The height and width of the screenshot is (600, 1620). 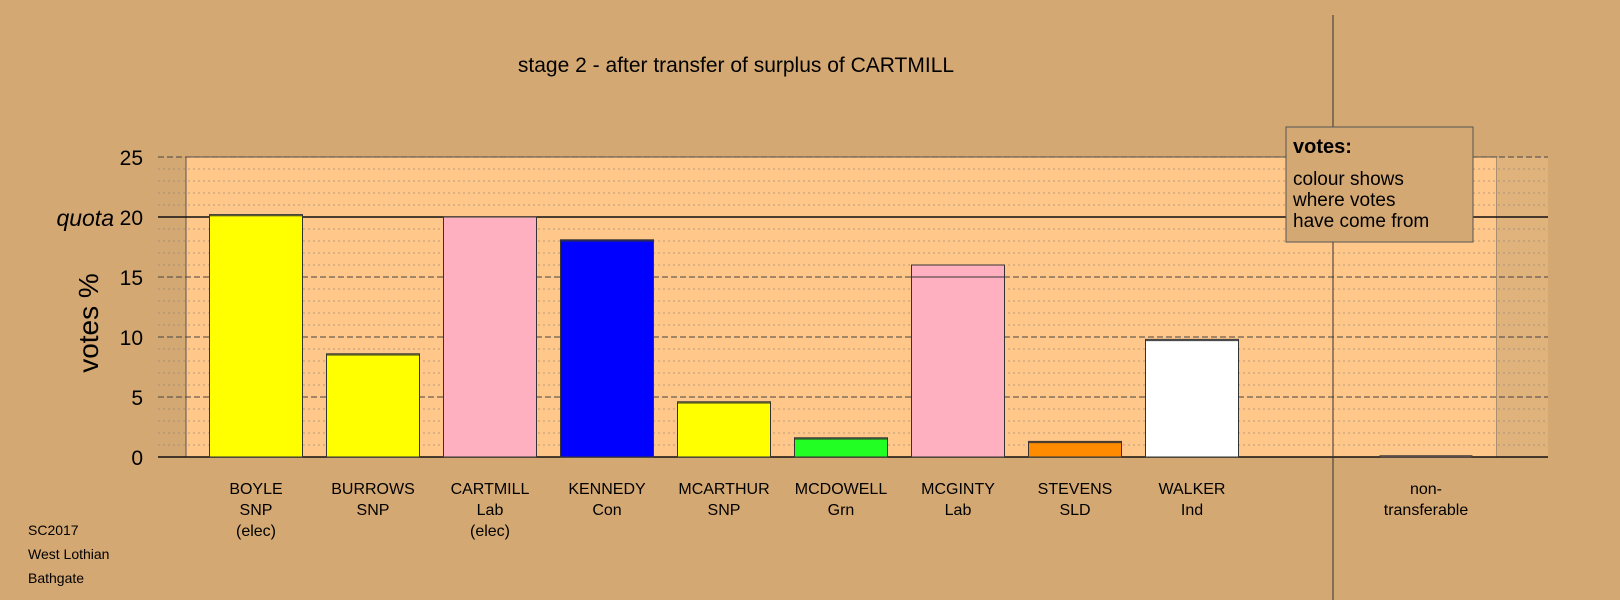 What do you see at coordinates (723, 489) in the screenshot?
I see `candidate-name: MCARTHUR` at bounding box center [723, 489].